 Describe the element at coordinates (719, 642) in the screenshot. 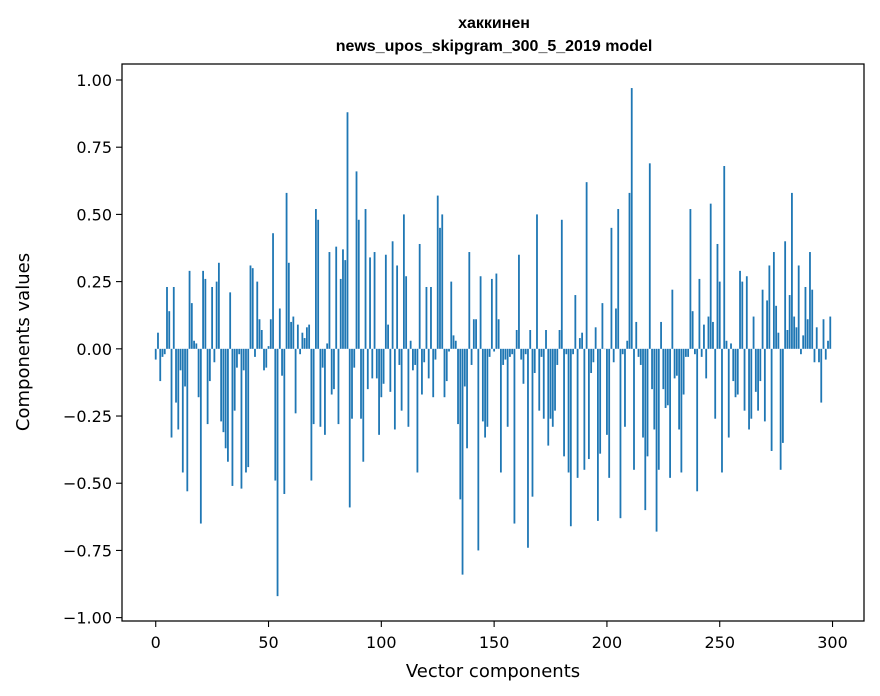

I see `x-tick-label: 250` at that location.